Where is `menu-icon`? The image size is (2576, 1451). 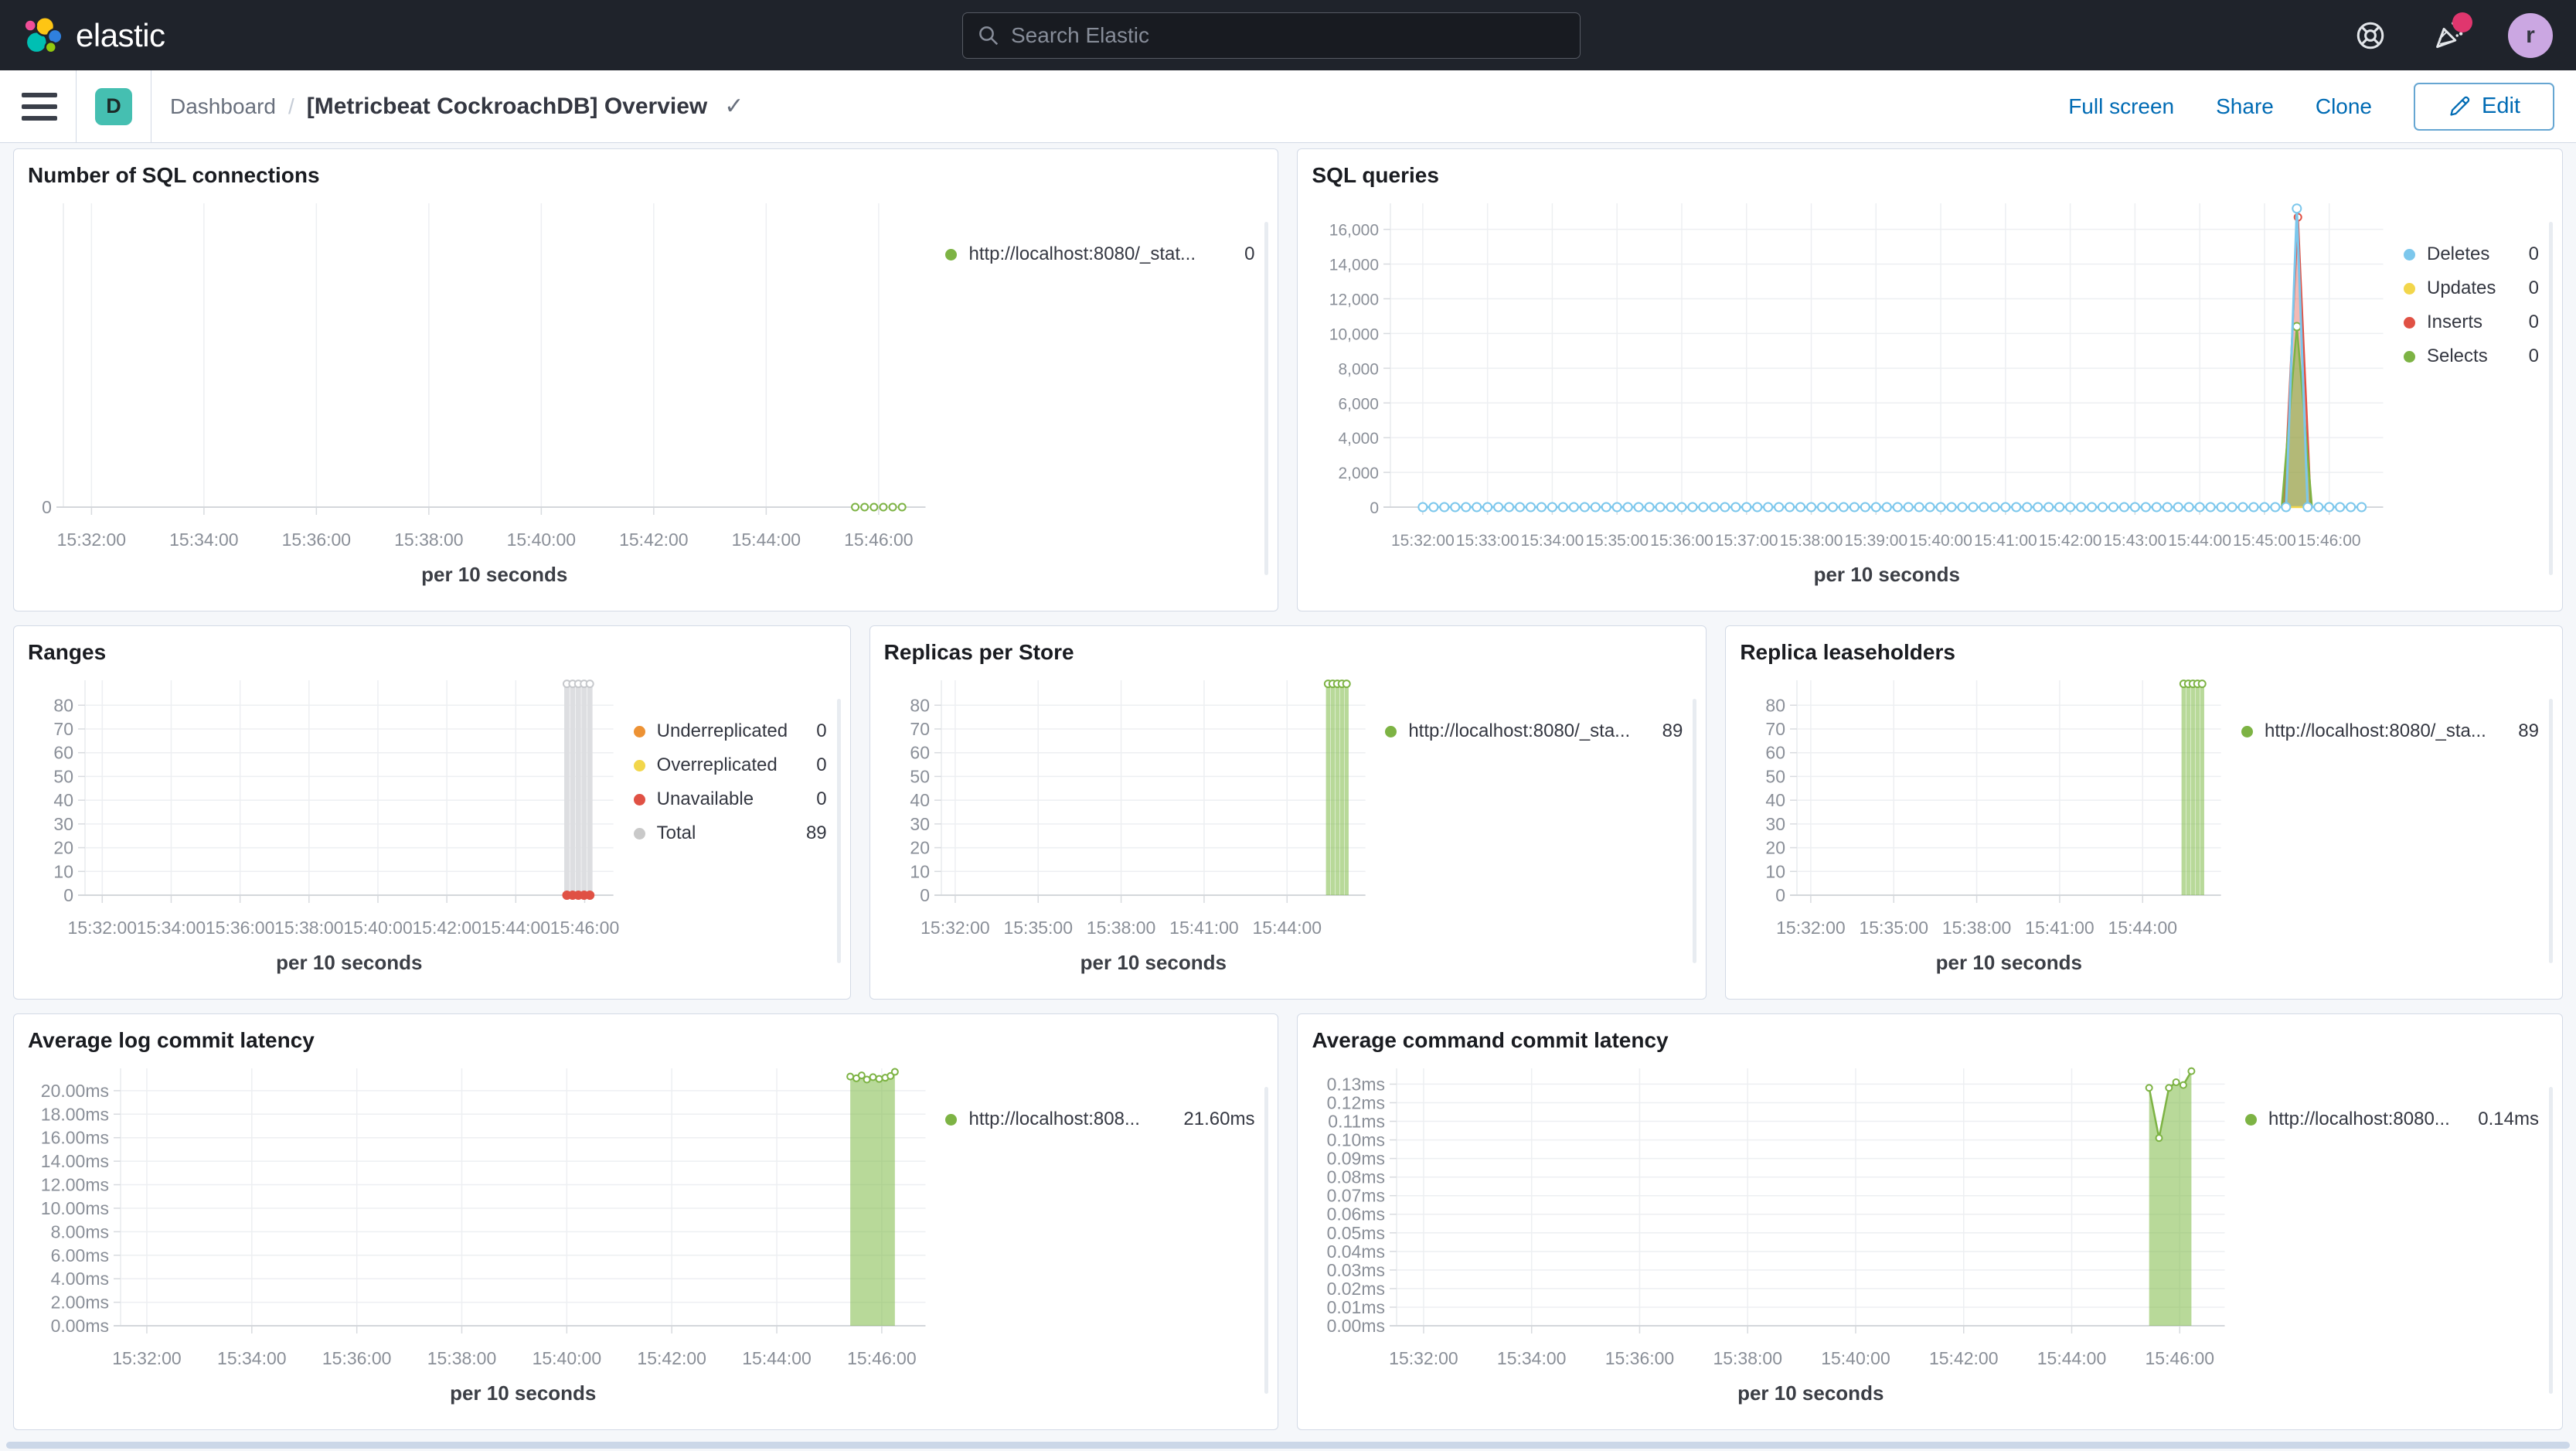 menu-icon is located at coordinates (39, 106).